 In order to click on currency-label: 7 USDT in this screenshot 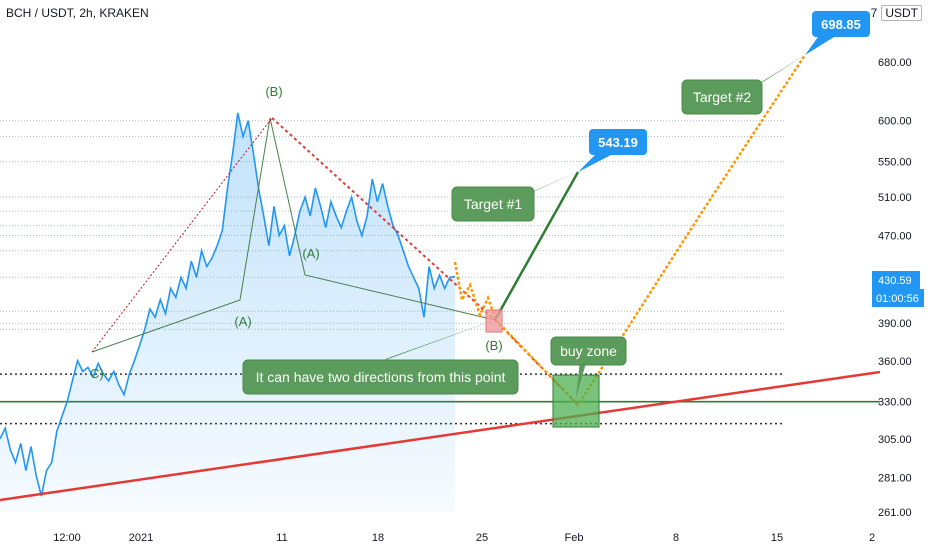, I will do `click(896, 13)`.